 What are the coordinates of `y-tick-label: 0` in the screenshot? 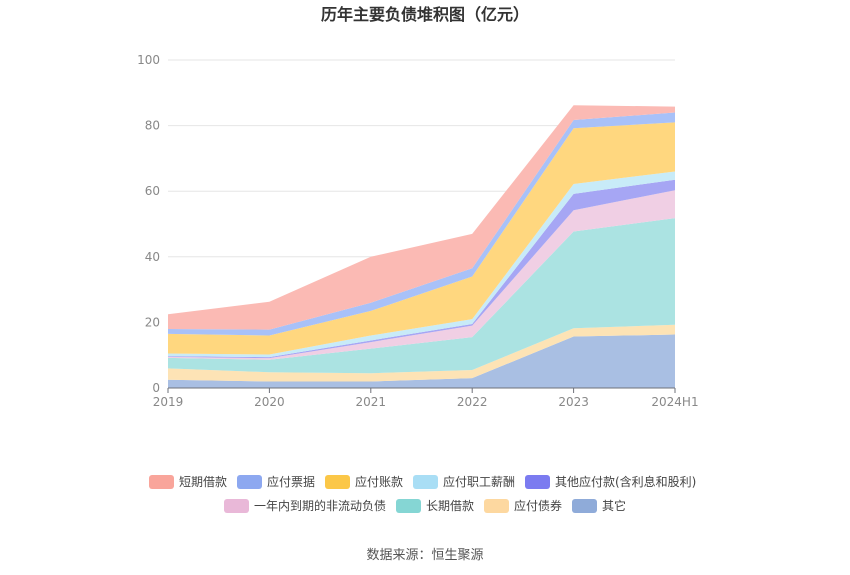 It's located at (156, 388).